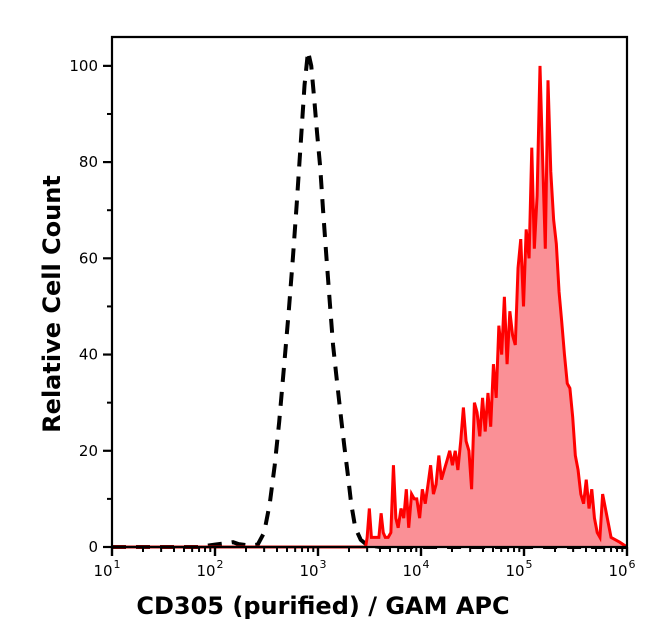 This screenshot has height=641, width=646. I want to click on x-tick-label: 10 5, so click(518, 569).